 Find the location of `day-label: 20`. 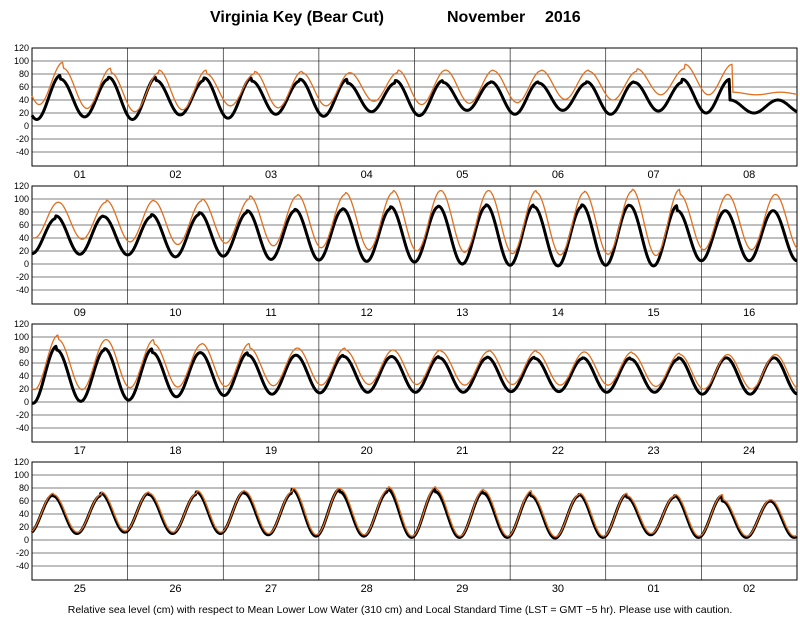

day-label: 20 is located at coordinates (367, 451).